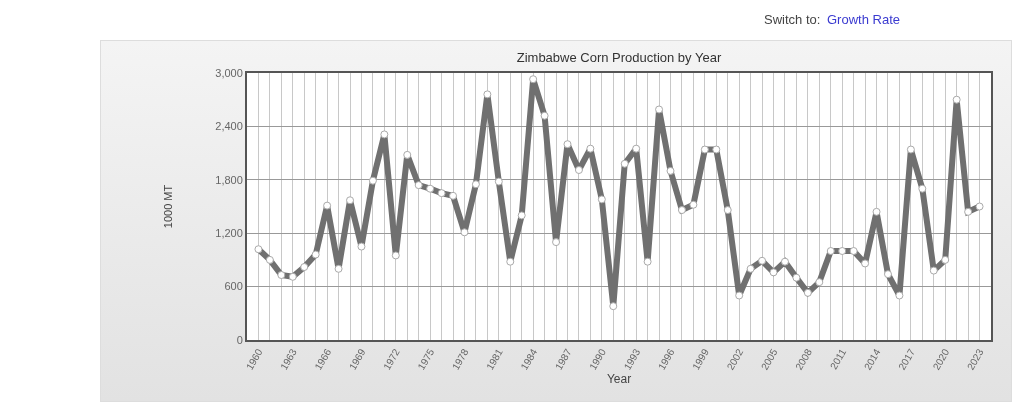  I want to click on y-axis-title: 1000 MT, so click(168, 206).